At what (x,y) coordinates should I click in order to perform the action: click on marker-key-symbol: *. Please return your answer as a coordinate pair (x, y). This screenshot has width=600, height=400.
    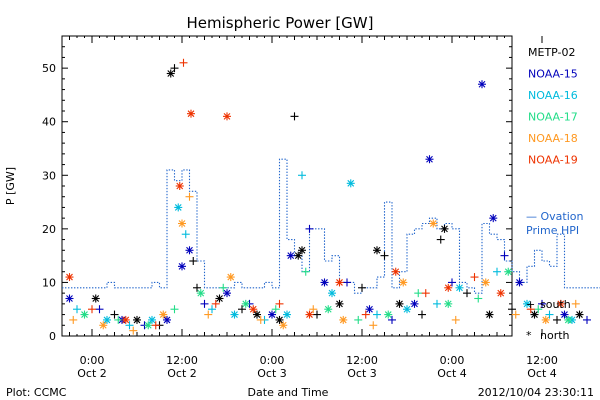
    Looking at the image, I should click on (529, 335).